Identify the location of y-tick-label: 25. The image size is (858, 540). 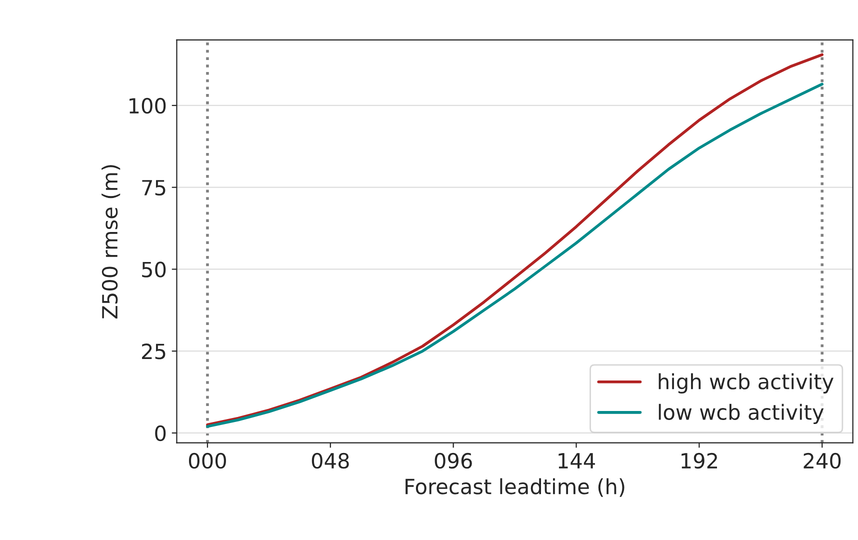
(154, 352).